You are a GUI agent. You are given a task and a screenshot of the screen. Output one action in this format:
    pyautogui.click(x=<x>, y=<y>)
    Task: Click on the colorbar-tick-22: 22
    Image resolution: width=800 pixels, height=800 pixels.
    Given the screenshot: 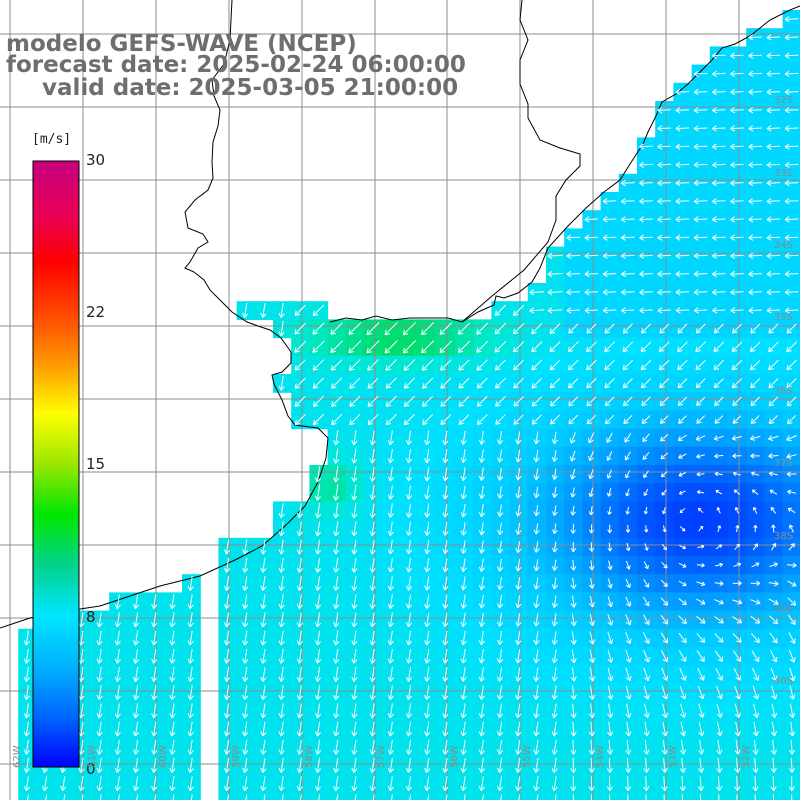 What is the action you would take?
    pyautogui.click(x=96, y=312)
    